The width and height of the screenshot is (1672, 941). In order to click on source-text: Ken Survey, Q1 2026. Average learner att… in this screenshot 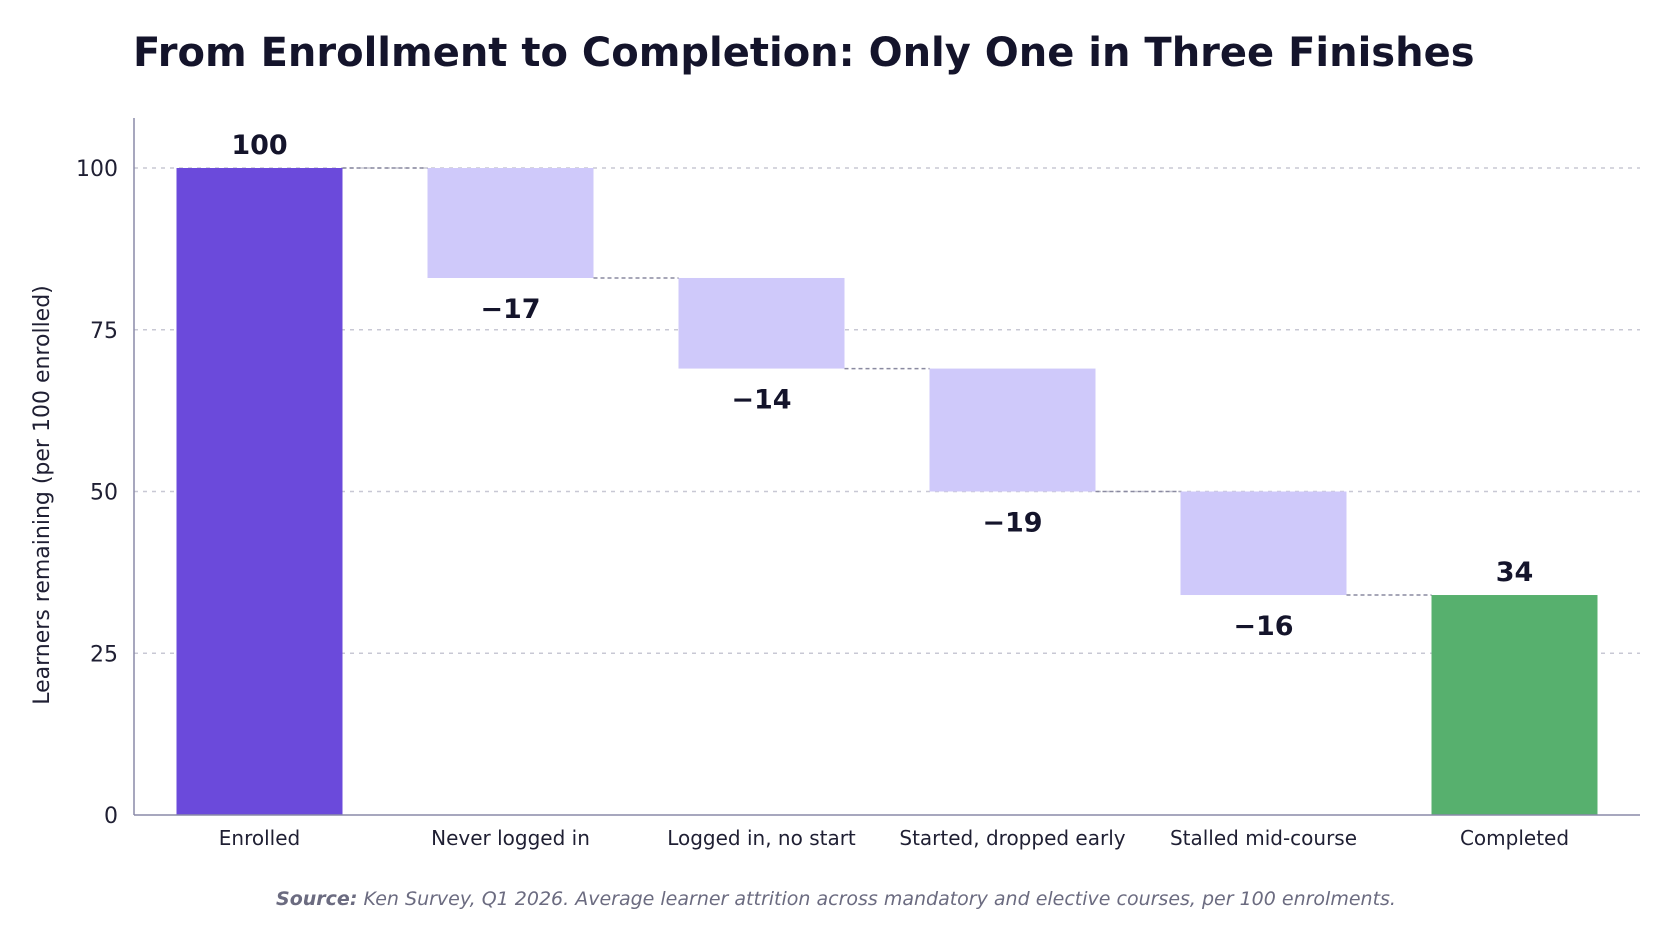, I will do `click(876, 899)`.